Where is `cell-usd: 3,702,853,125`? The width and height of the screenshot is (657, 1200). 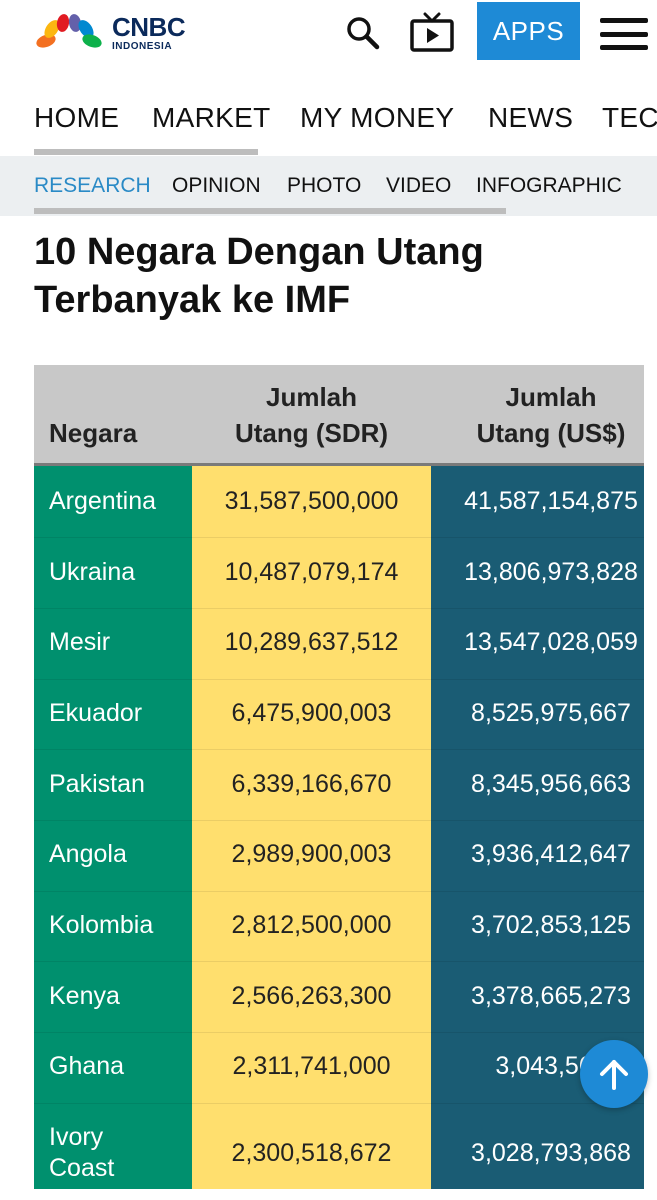
cell-usd: 3,702,853,125 is located at coordinates (551, 925).